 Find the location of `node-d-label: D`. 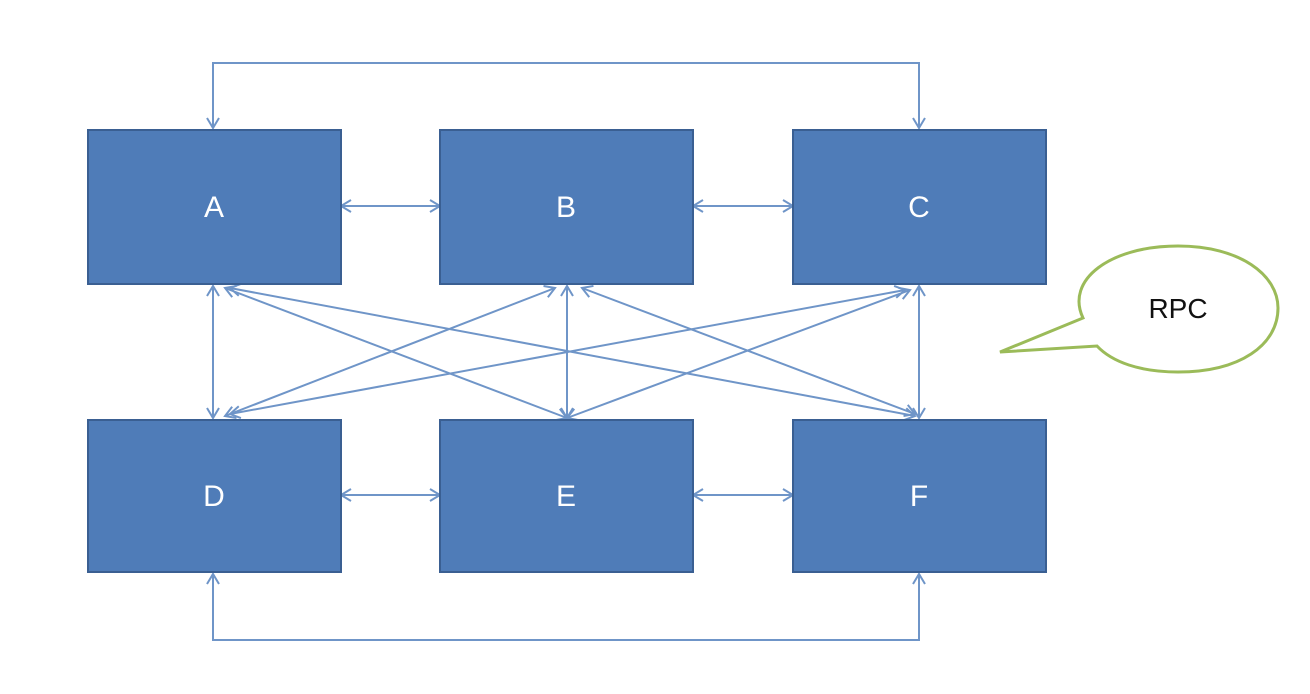

node-d-label: D is located at coordinates (214, 496).